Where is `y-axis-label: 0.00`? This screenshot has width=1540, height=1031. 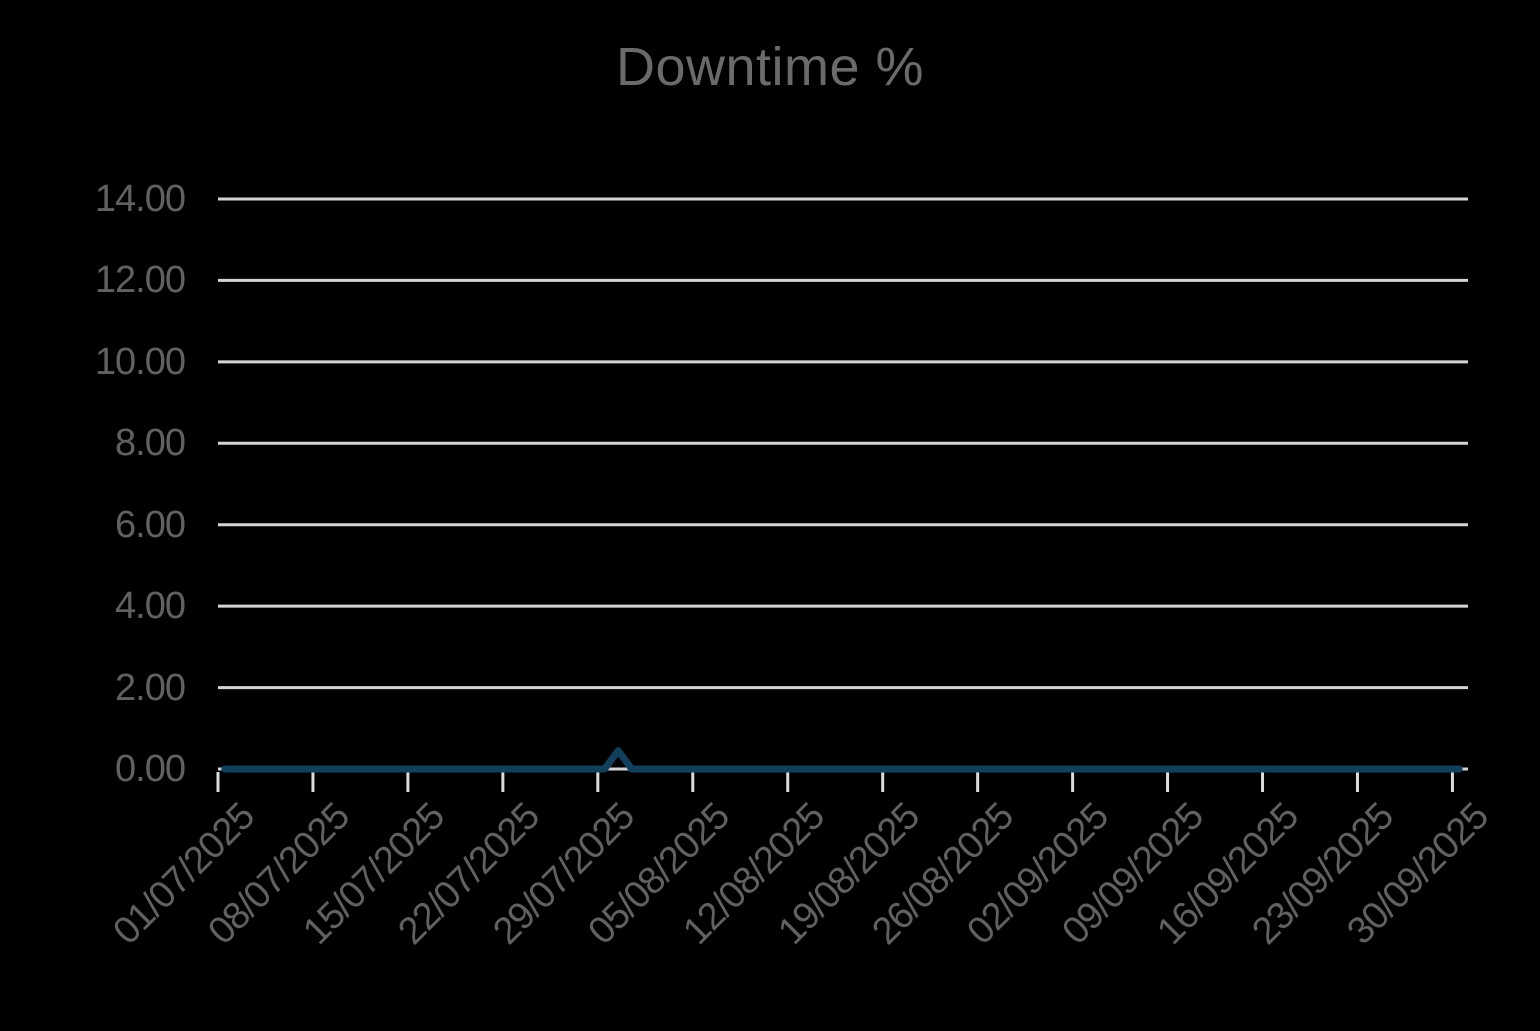 y-axis-label: 0.00 is located at coordinates (150, 769).